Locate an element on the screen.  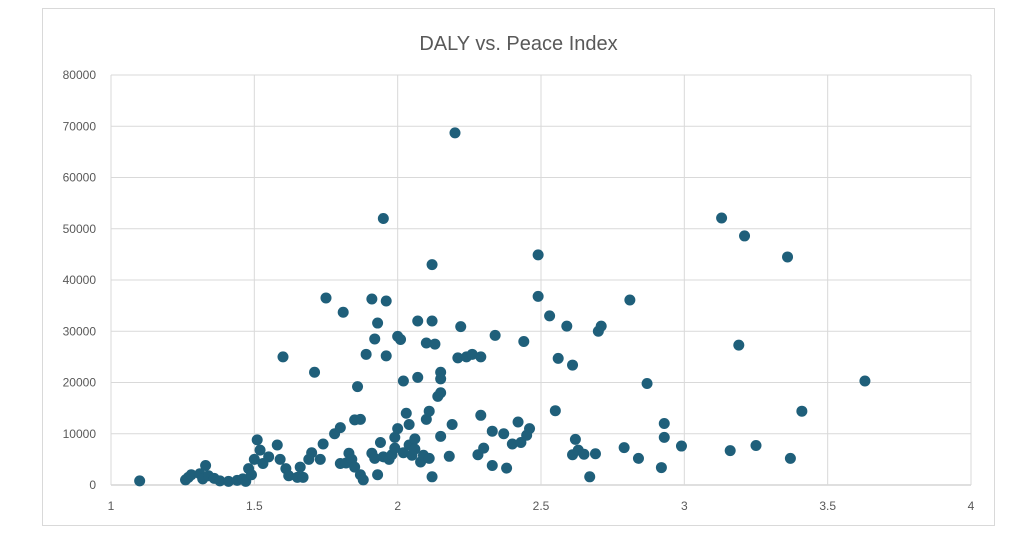
chart-title: DALY vs. Peace Index is located at coordinates (518, 44).